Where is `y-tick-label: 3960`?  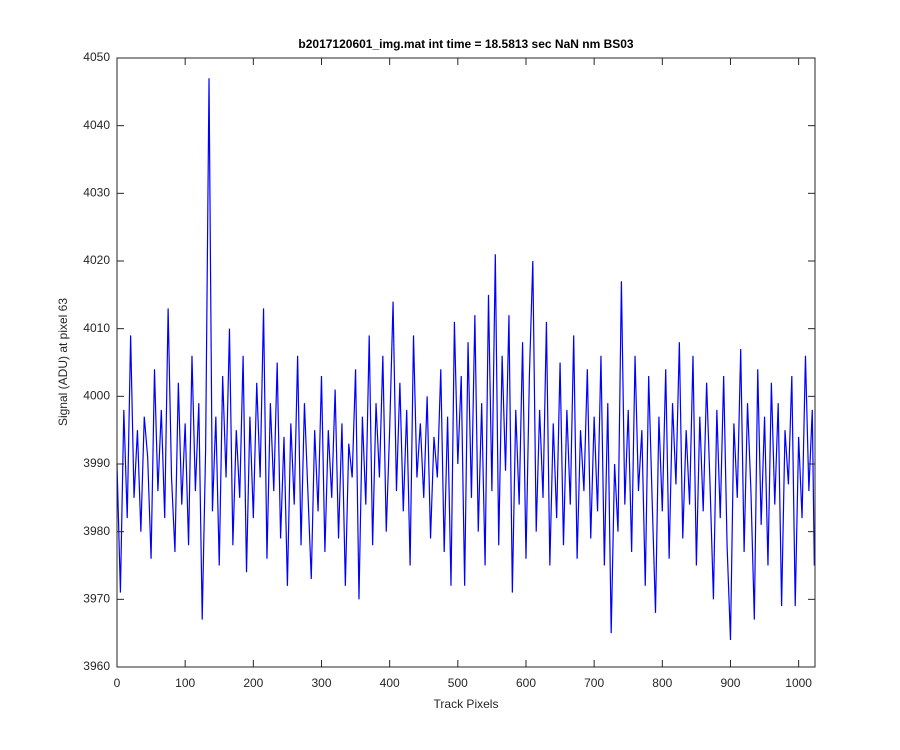
y-tick-label: 3960 is located at coordinates (96, 666).